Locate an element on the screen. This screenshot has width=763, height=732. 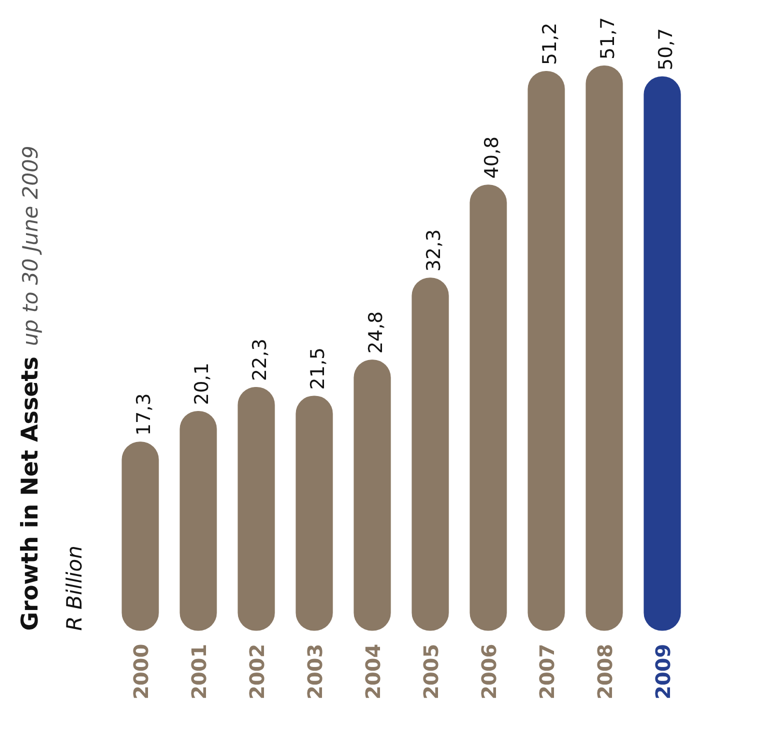
x-tick-label: 2006 is located at coordinates (488, 672).